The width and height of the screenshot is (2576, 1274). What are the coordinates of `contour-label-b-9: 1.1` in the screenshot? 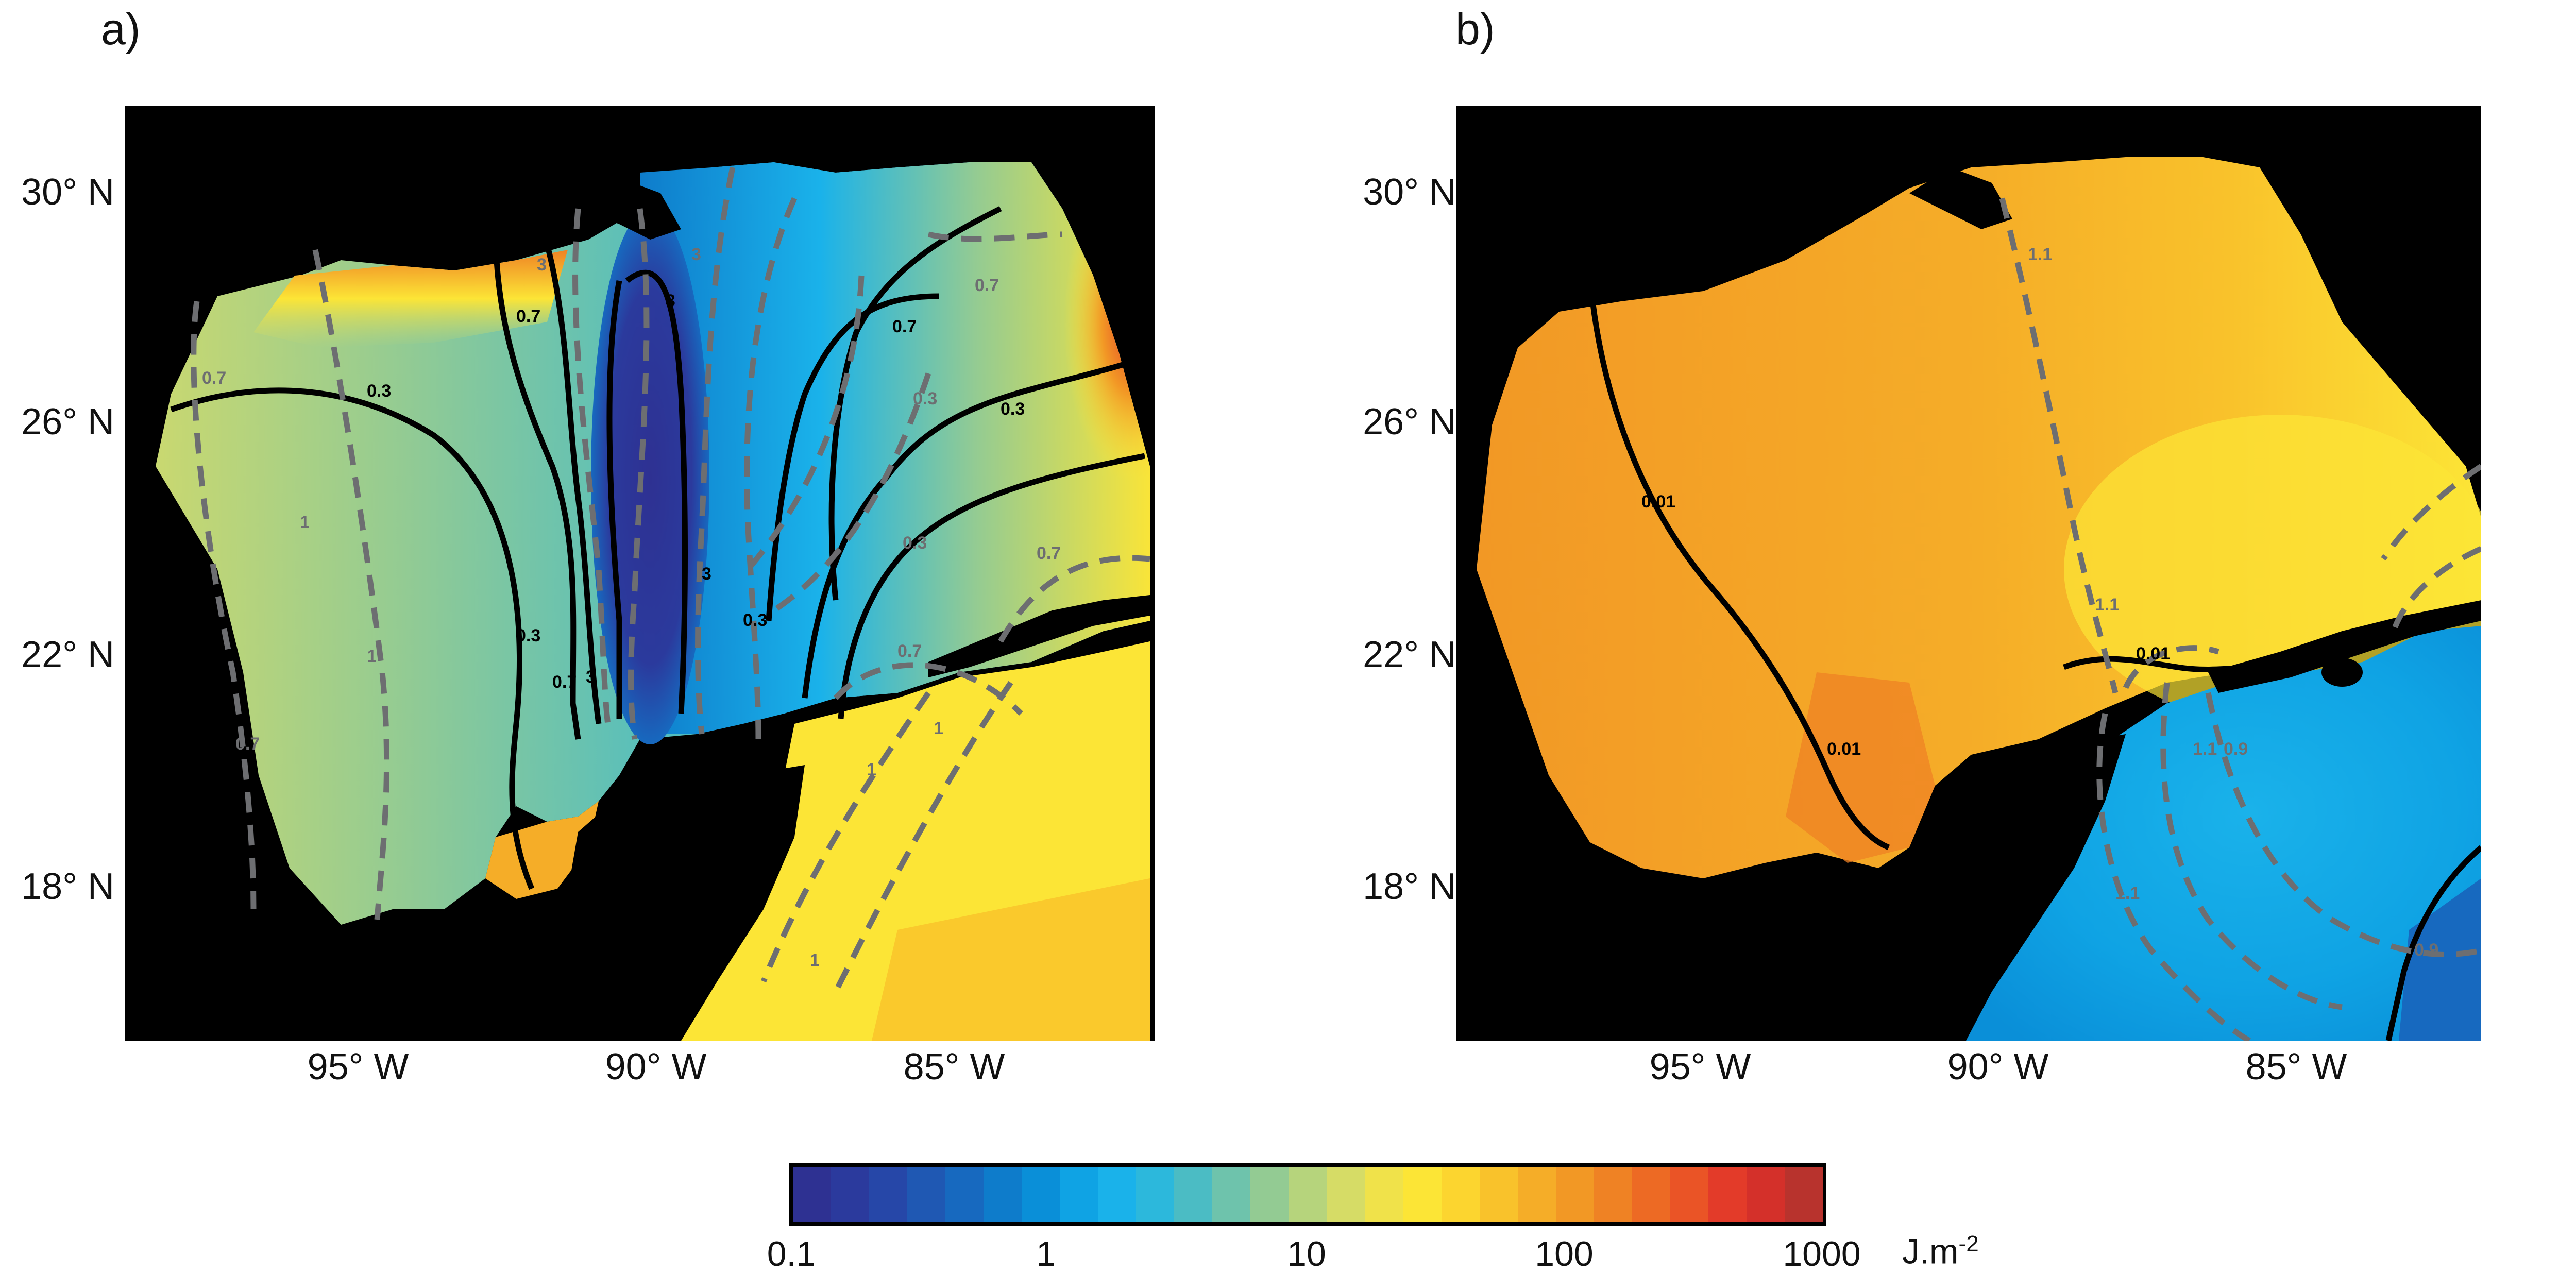 It's located at (2205, 749).